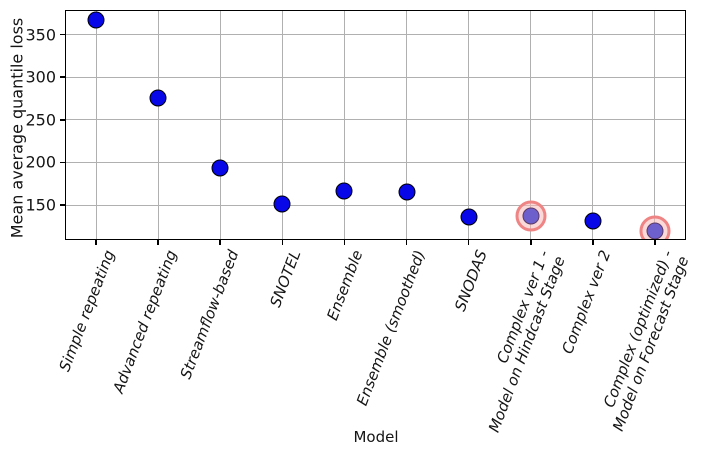 This screenshot has width=704, height=455. Describe the element at coordinates (86, 310) in the screenshot. I see `x-tick-label: Simple repeating` at that location.